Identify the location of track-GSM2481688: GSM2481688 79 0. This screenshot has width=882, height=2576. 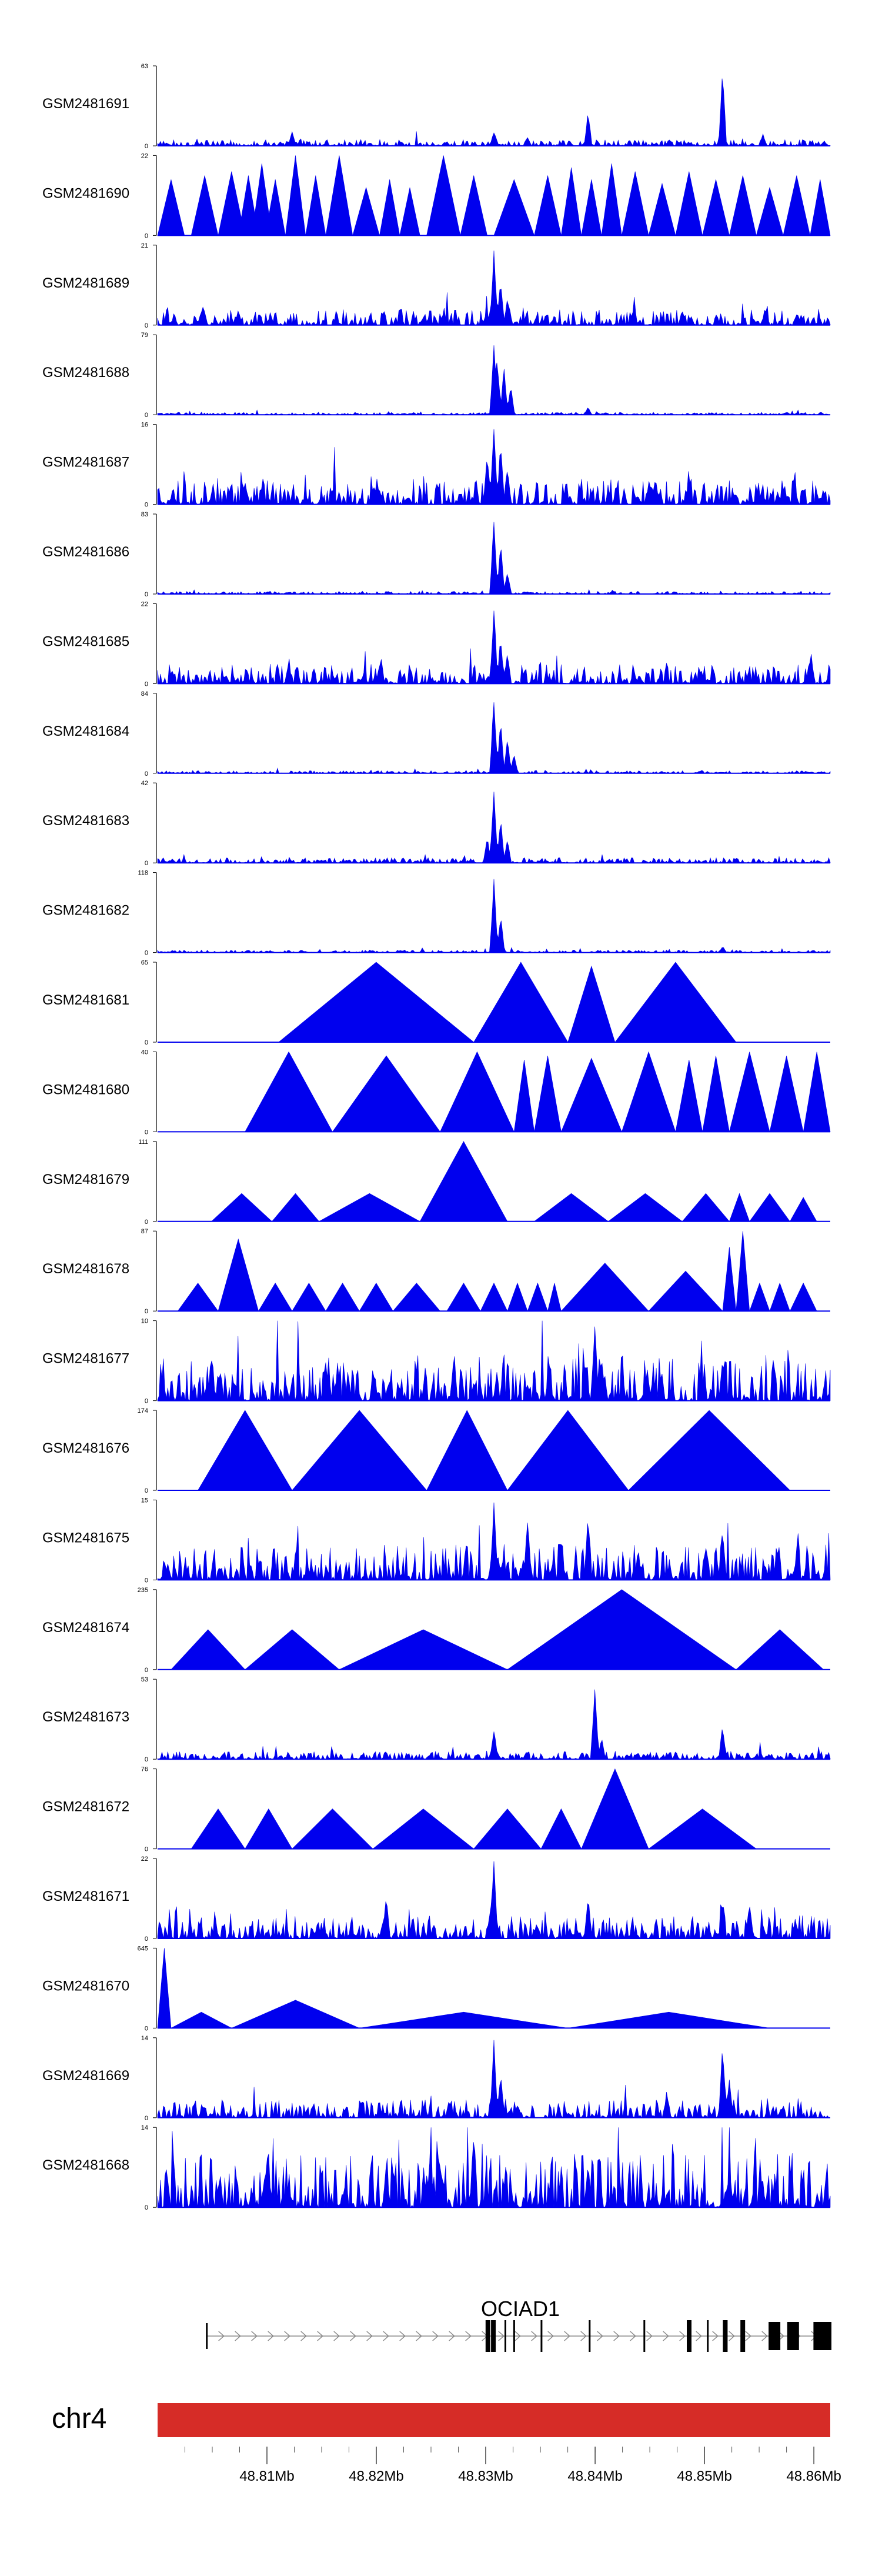
(436, 375).